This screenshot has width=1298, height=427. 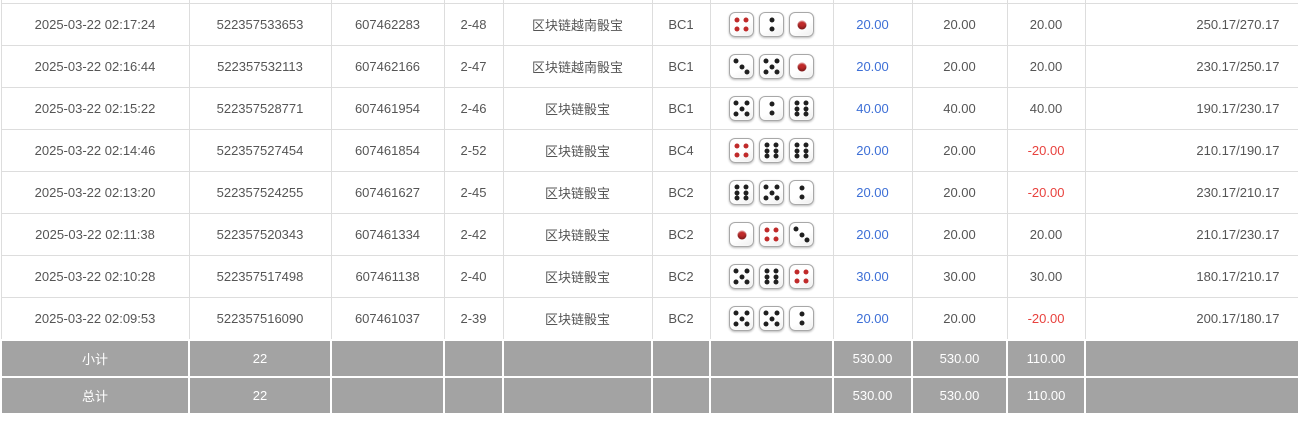 What do you see at coordinates (387, 108) in the screenshot?
I see `cell-round-id: 607461954` at bounding box center [387, 108].